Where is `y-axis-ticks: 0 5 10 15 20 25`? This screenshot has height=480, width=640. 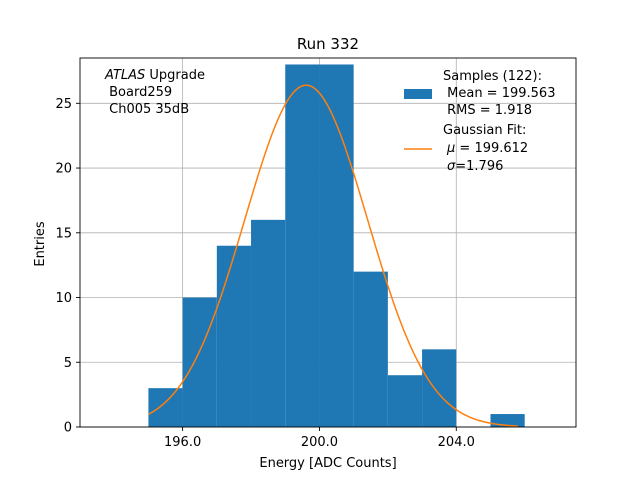 y-axis-ticks: 0 5 10 15 20 25 is located at coordinates (67, 266).